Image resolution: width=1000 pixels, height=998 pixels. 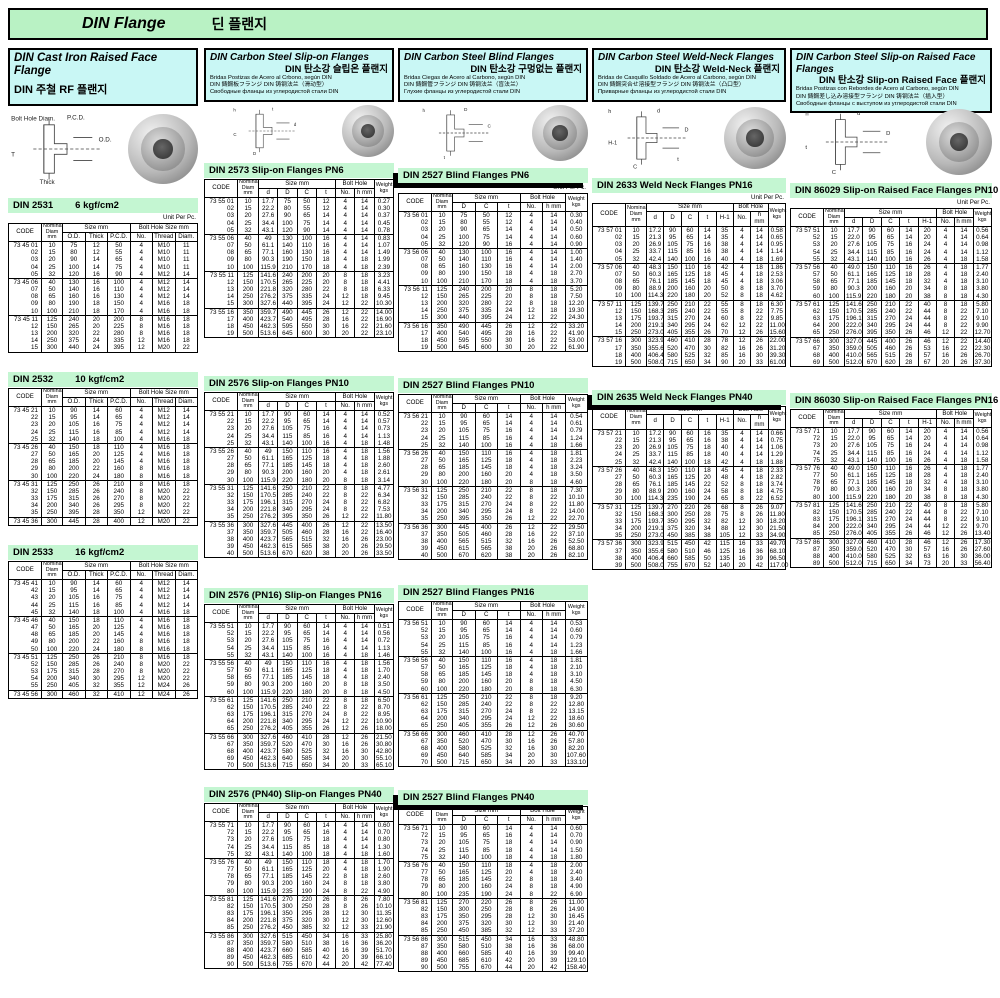 I want to click on table-cell: 77.1, so click(x=268, y=877).